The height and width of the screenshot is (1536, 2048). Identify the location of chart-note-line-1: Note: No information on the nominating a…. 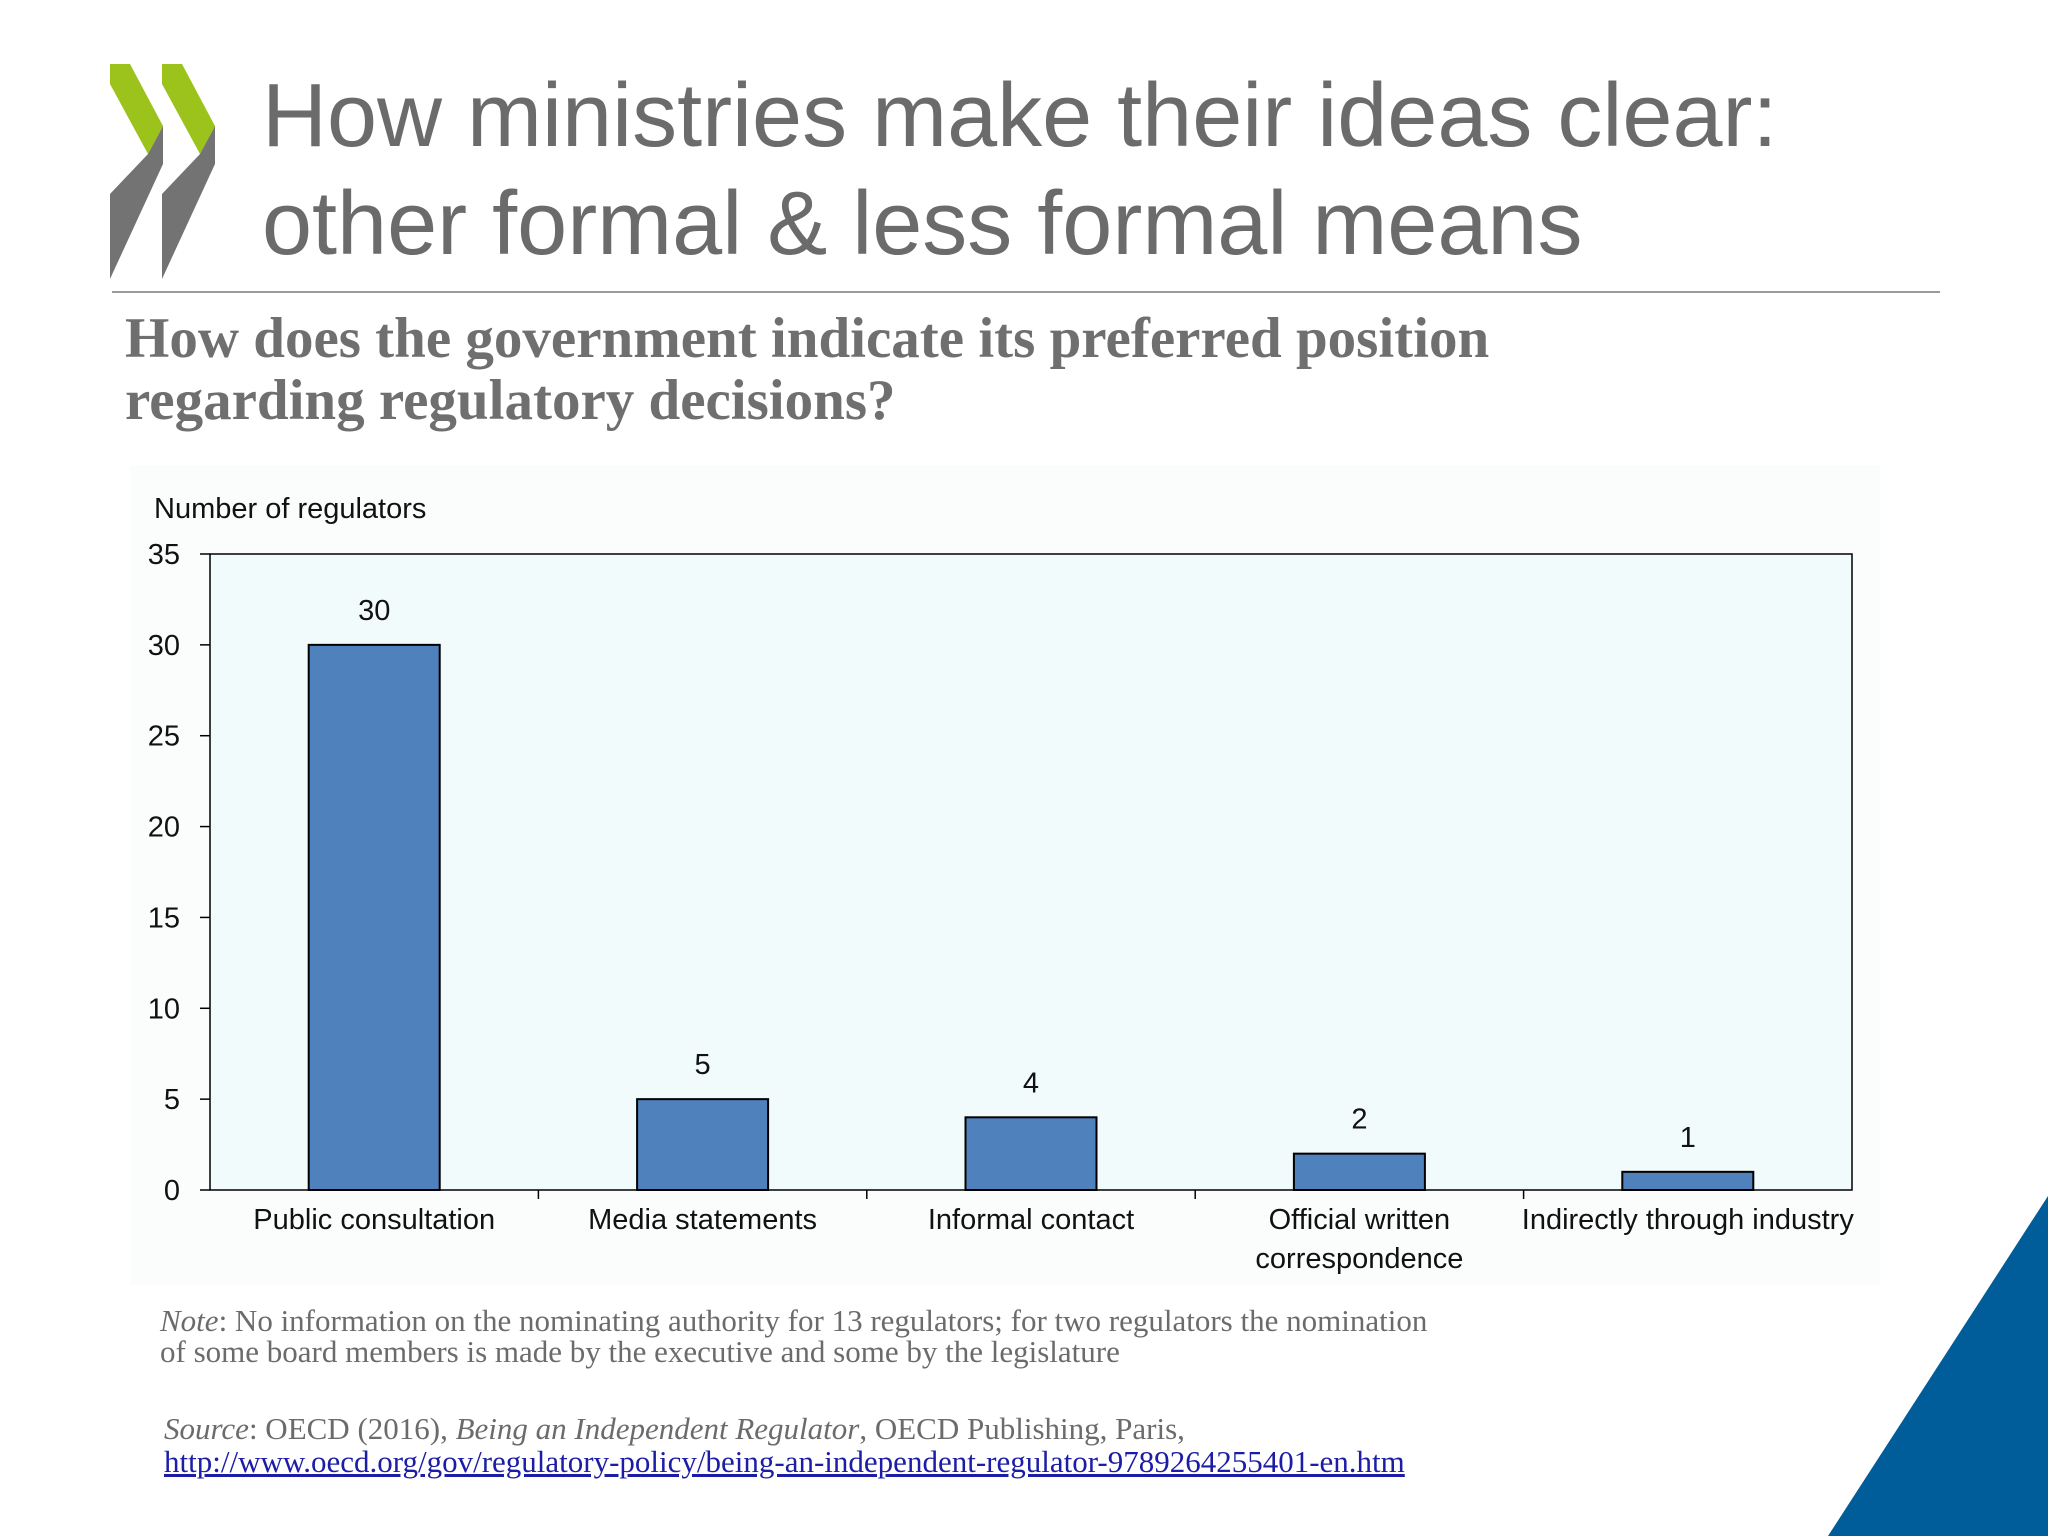
(910, 1320).